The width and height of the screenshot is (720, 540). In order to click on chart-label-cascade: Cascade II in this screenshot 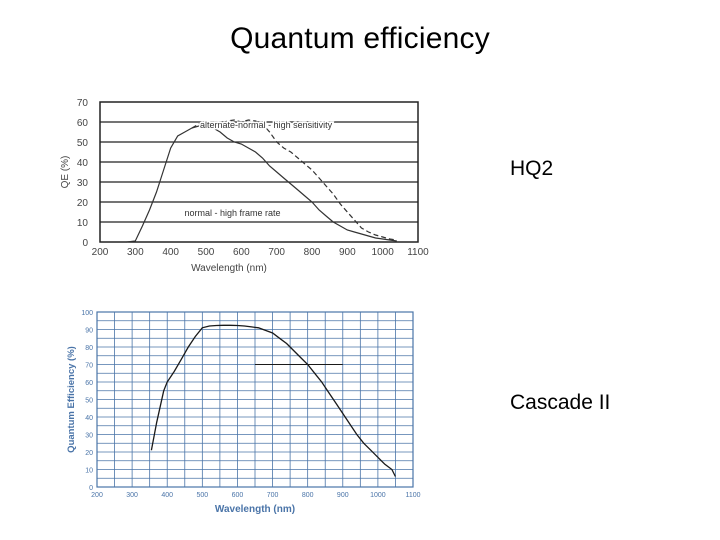, I will do `click(560, 402)`.